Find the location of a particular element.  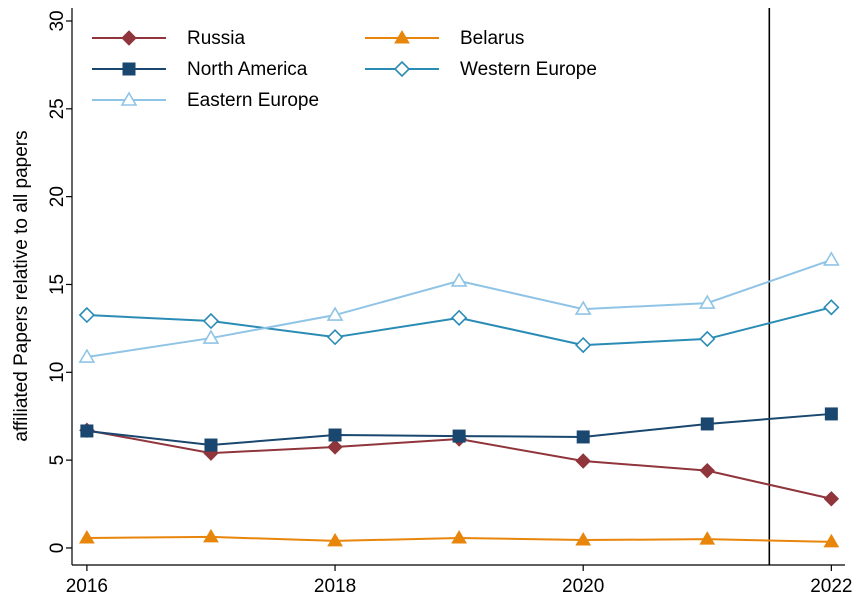

y-tick-label: 15 is located at coordinates (57, 284).